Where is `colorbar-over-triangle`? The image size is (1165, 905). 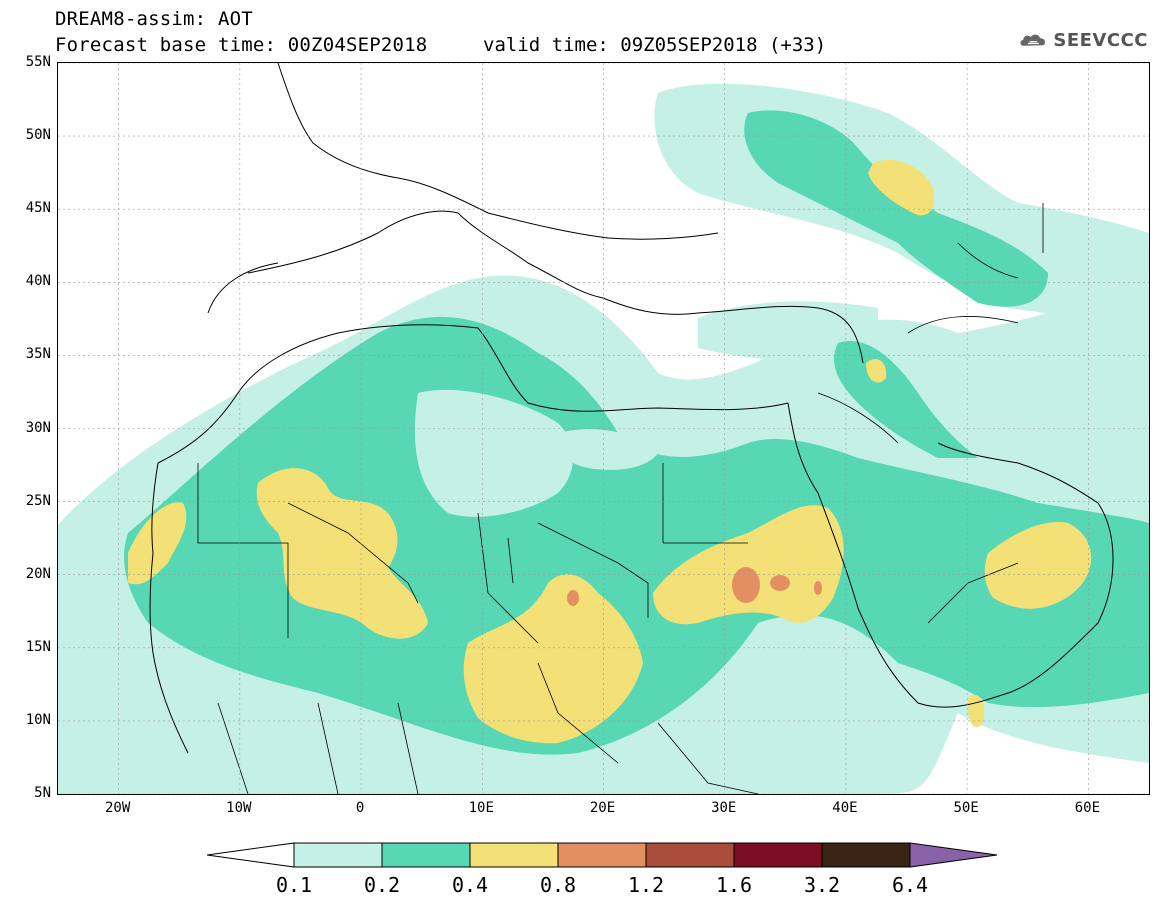 colorbar-over-triangle is located at coordinates (953, 855).